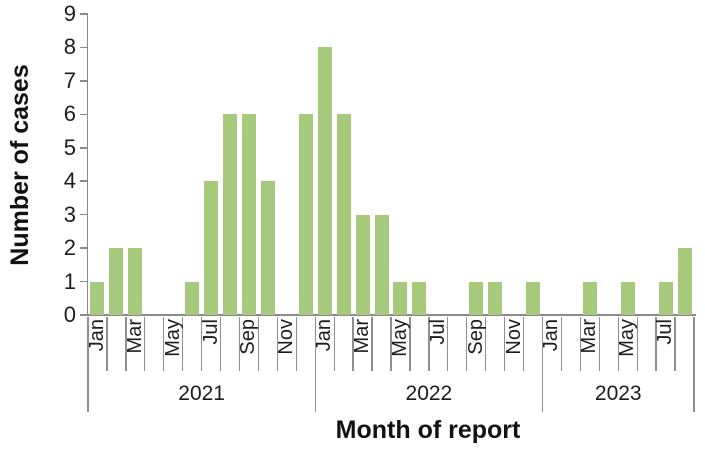  What do you see at coordinates (267, 248) in the screenshot?
I see `bar-oct-2021` at bounding box center [267, 248].